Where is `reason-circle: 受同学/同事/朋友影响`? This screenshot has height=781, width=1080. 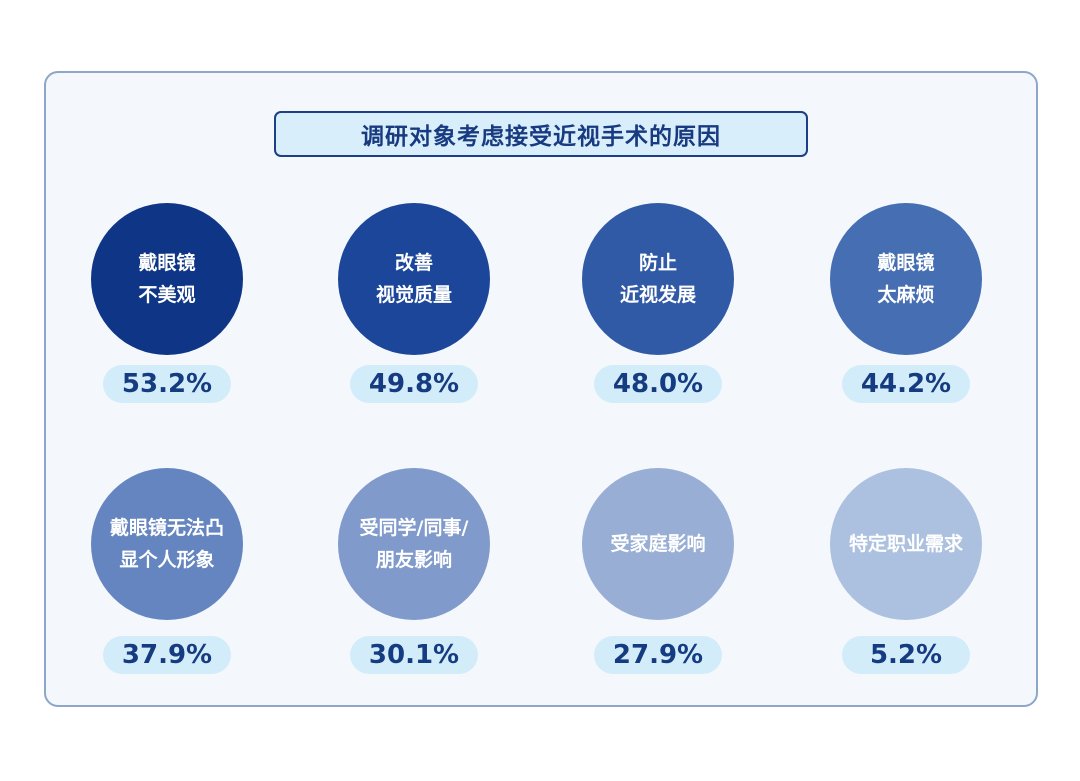
reason-circle: 受同学/同事/朋友影响 is located at coordinates (414, 544).